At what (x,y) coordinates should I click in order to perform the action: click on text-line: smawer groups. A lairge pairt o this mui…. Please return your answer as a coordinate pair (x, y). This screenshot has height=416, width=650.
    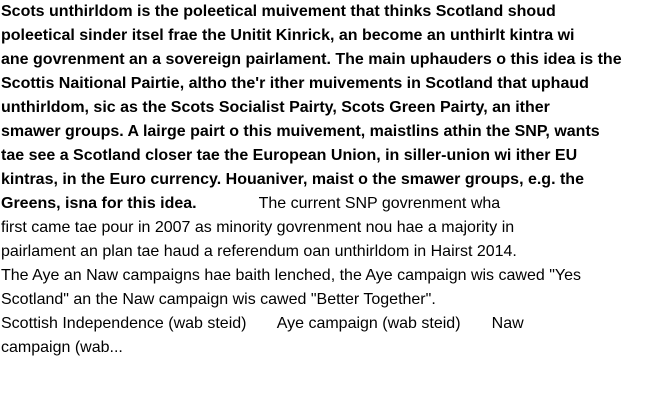
    Looking at the image, I should click on (324, 132).